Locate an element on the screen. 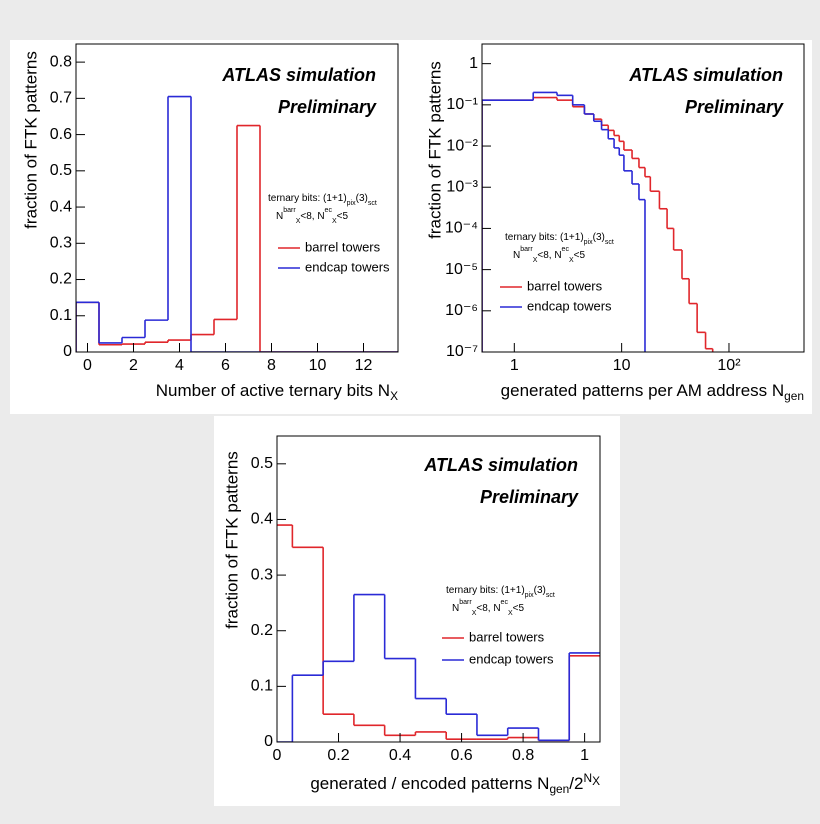  text-run: generated patterns per AM address N is located at coordinates (643, 390).